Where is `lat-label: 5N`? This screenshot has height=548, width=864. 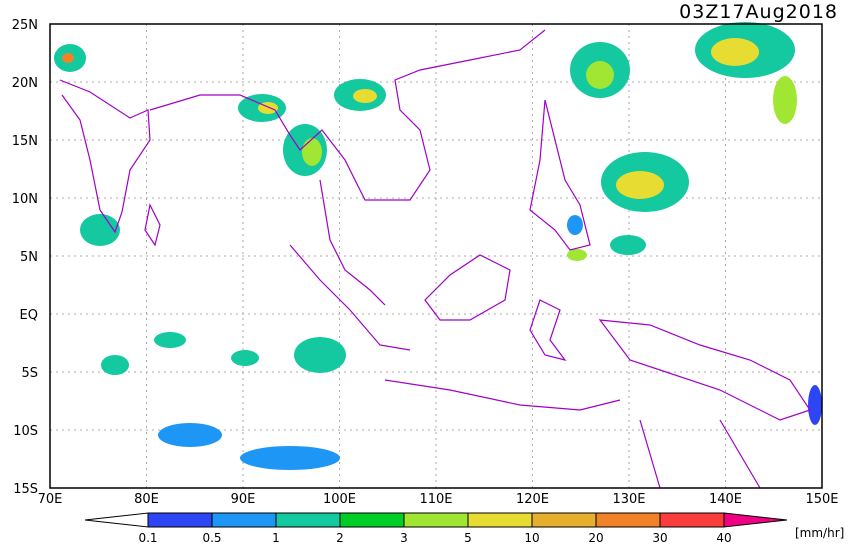 lat-label: 5N is located at coordinates (29, 257).